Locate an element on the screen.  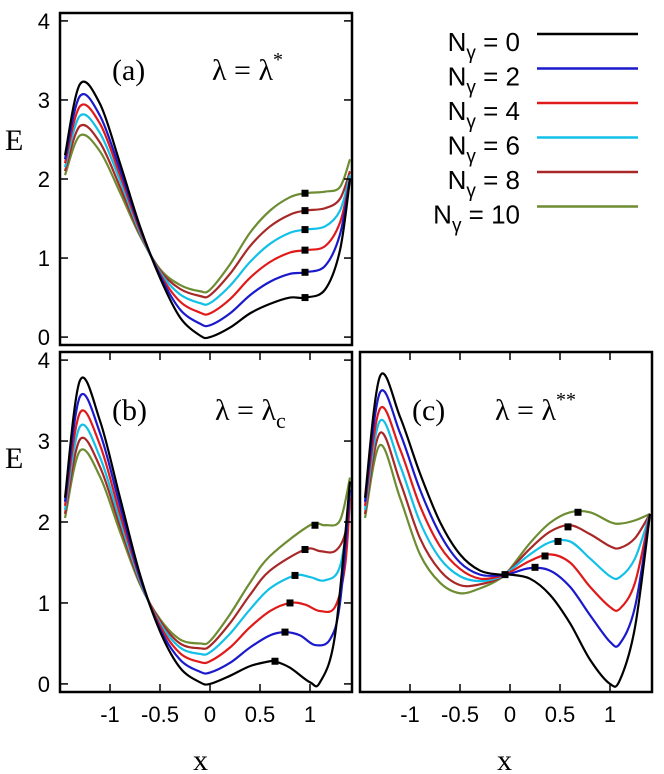
panel-b-ytick-label: 4 is located at coordinates (44, 360).